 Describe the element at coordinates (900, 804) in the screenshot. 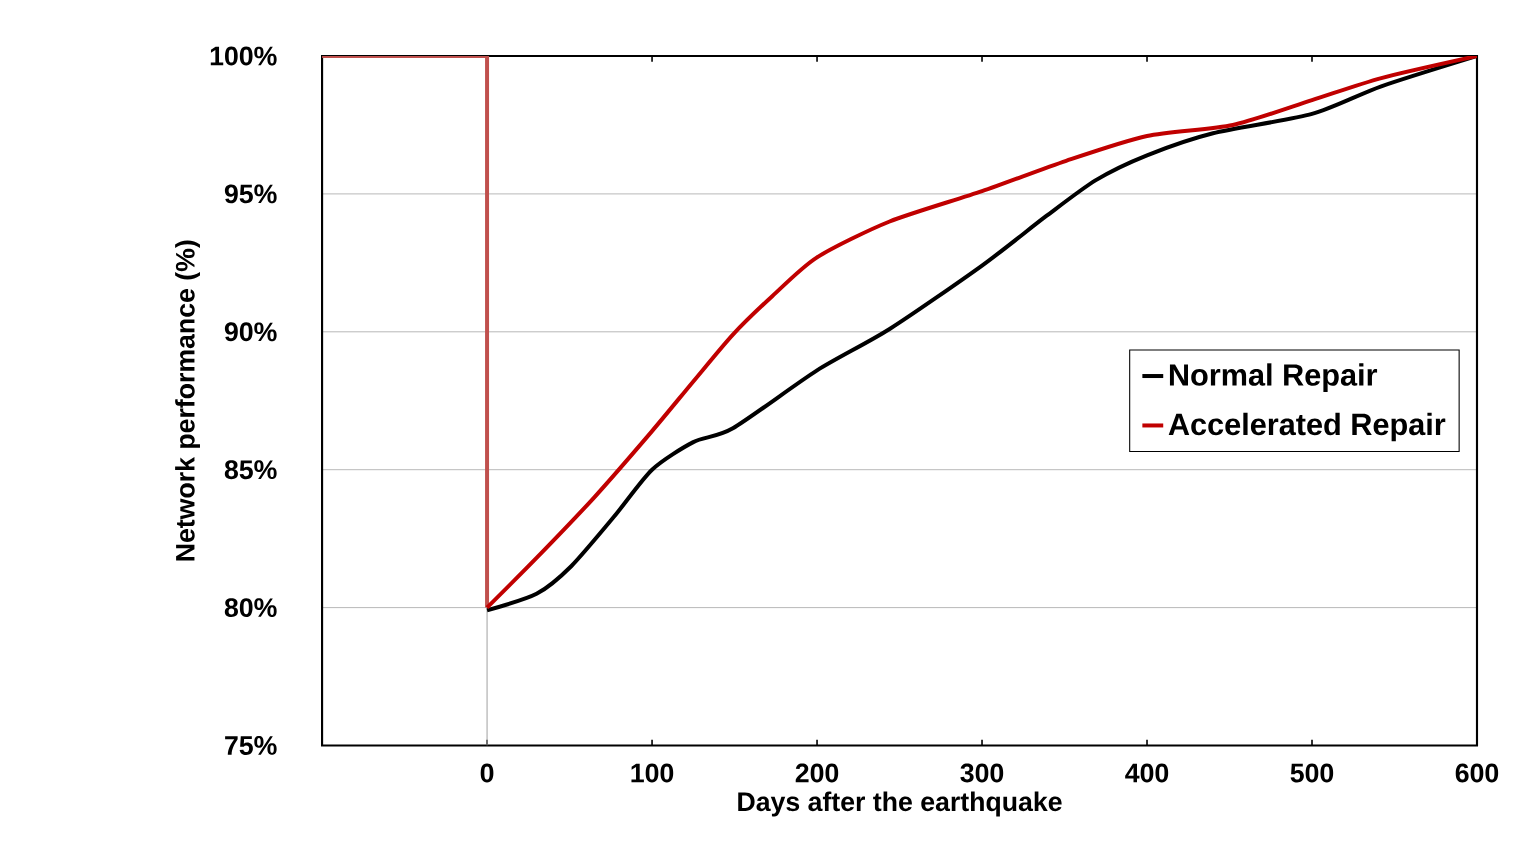

I see `x-axis-title: Days after the earthquake` at that location.